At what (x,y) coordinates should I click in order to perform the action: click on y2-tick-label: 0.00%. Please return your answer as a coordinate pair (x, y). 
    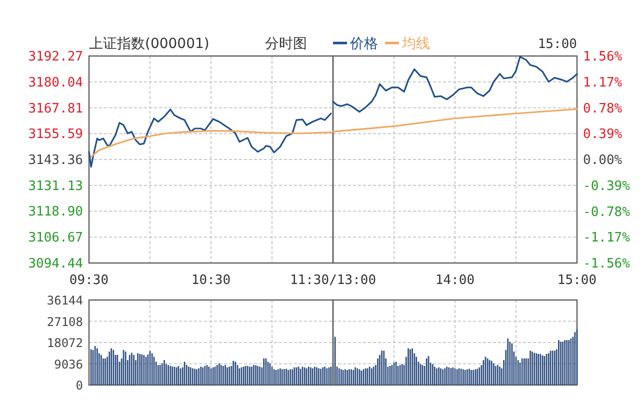
    Looking at the image, I should click on (602, 160).